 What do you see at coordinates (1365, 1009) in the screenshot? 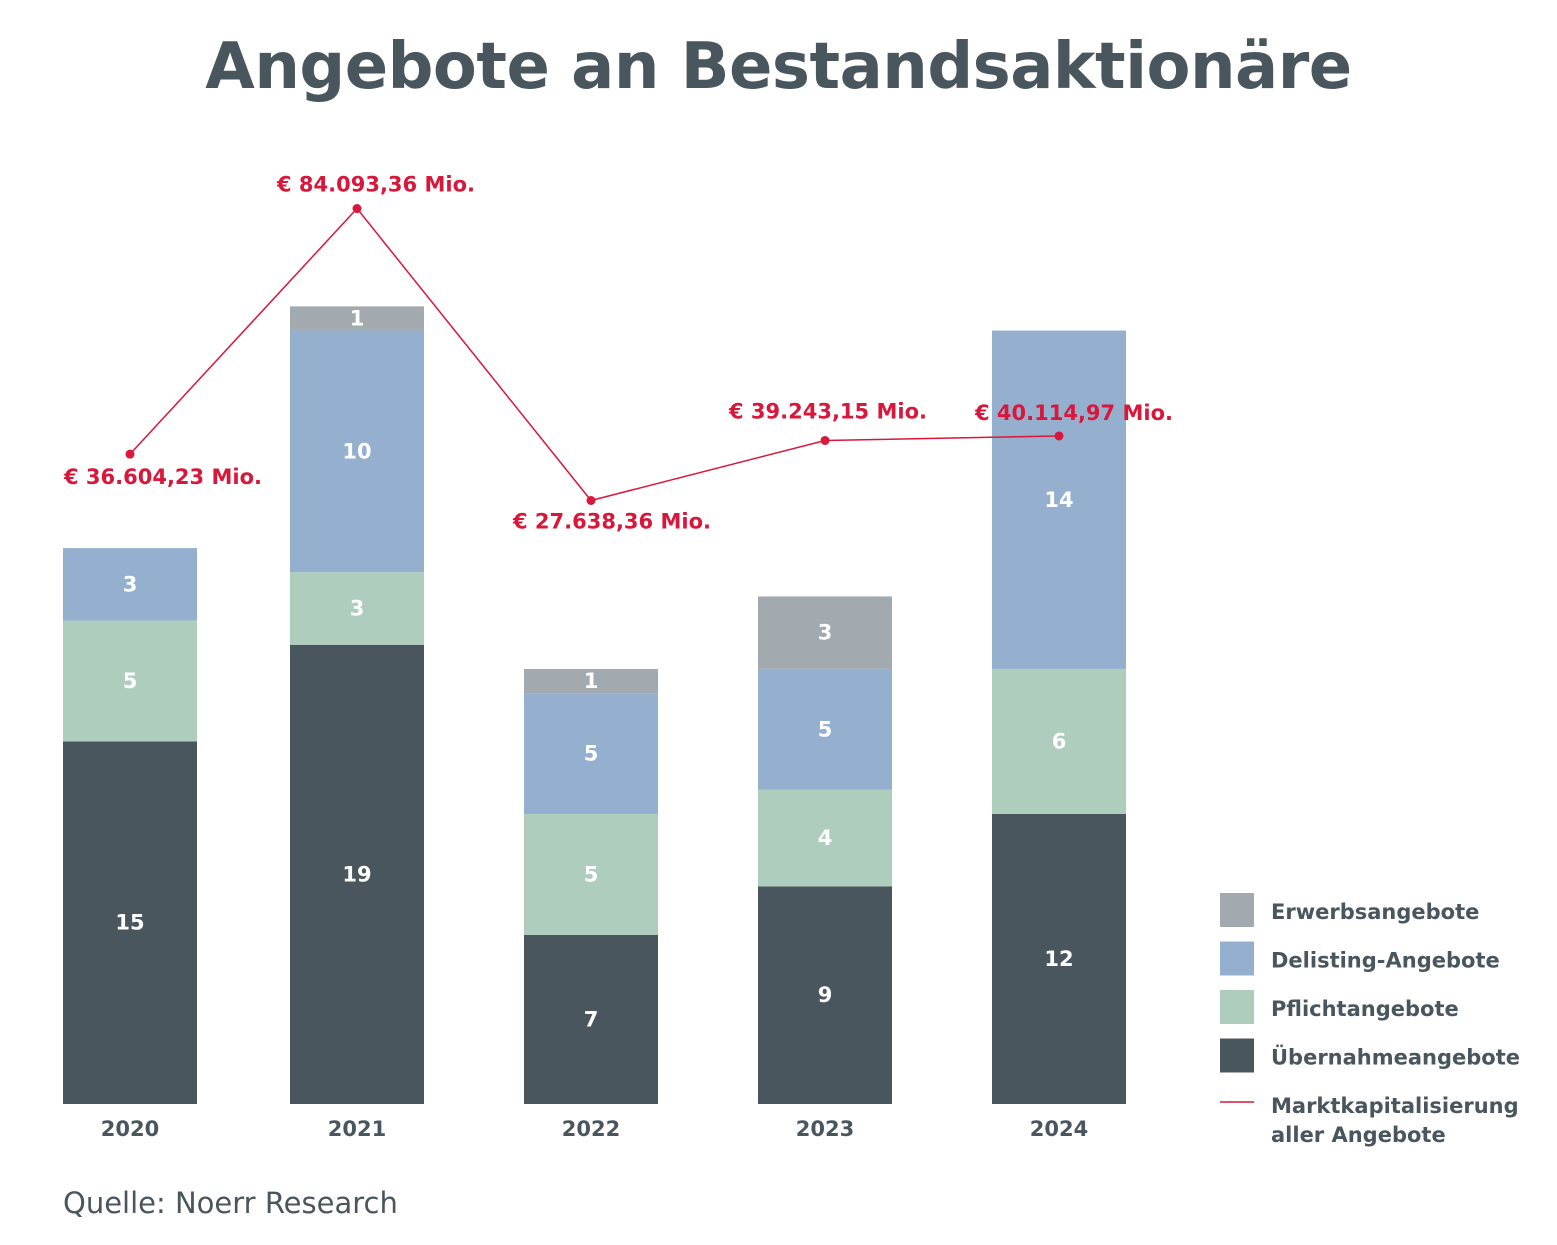
I see `legend-label: Pflichtangebote` at bounding box center [1365, 1009].